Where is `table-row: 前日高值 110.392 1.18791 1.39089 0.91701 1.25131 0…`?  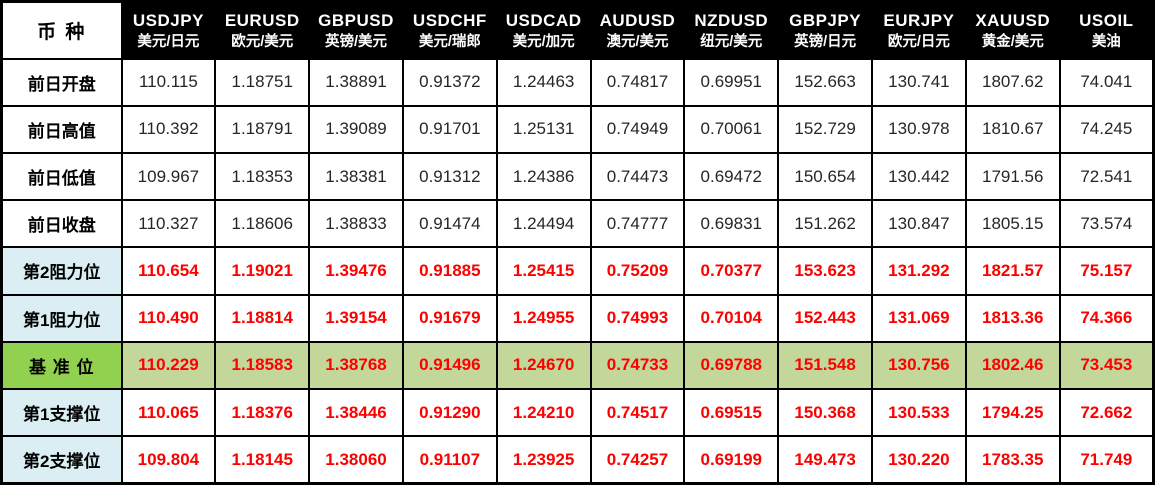 table-row: 前日高值 110.392 1.18791 1.39089 0.91701 1.25131 0… is located at coordinates (577, 129).